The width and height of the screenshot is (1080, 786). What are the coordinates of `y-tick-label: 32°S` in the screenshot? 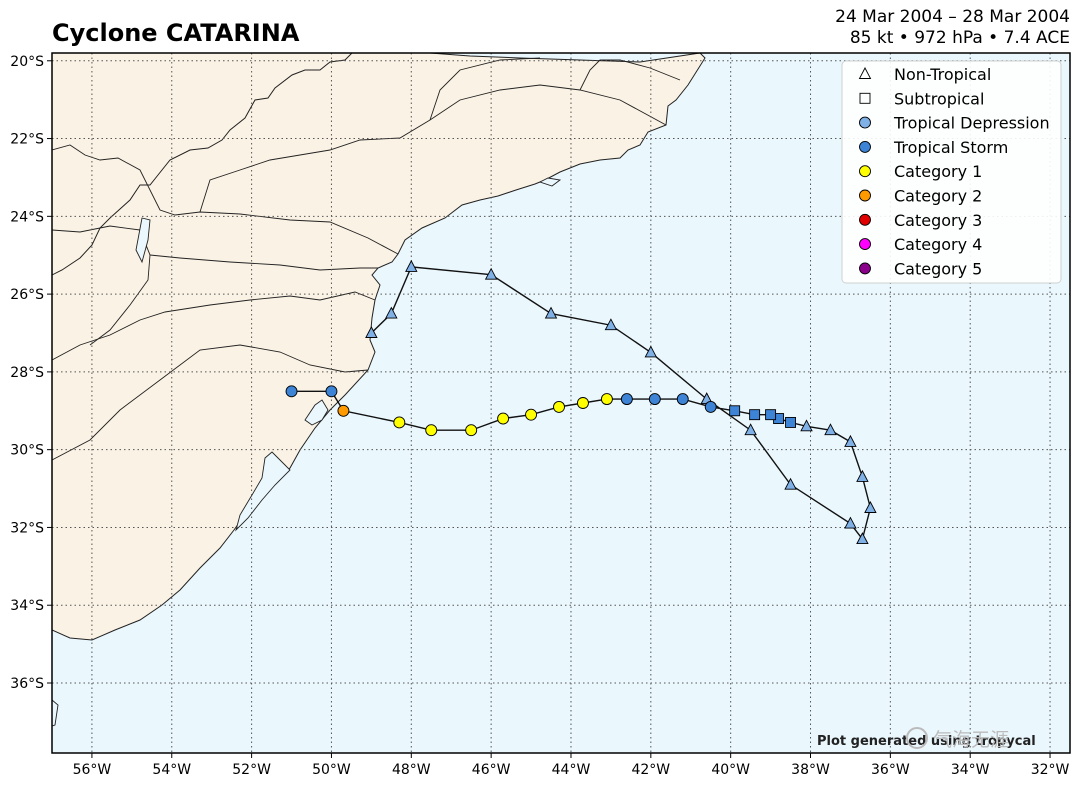 It's located at (27, 528).